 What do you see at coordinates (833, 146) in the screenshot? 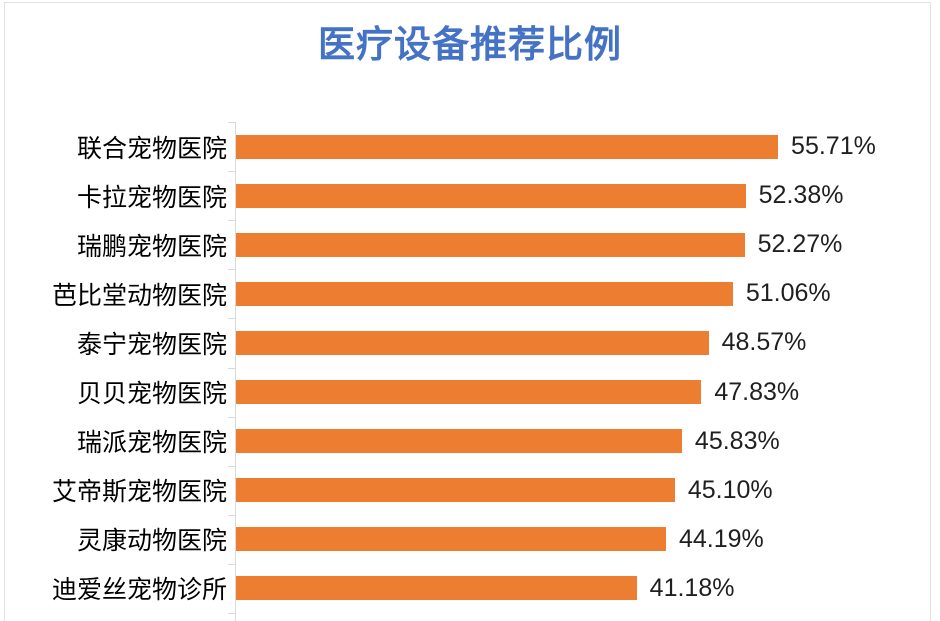
I see `value-label: 55.71%` at bounding box center [833, 146].